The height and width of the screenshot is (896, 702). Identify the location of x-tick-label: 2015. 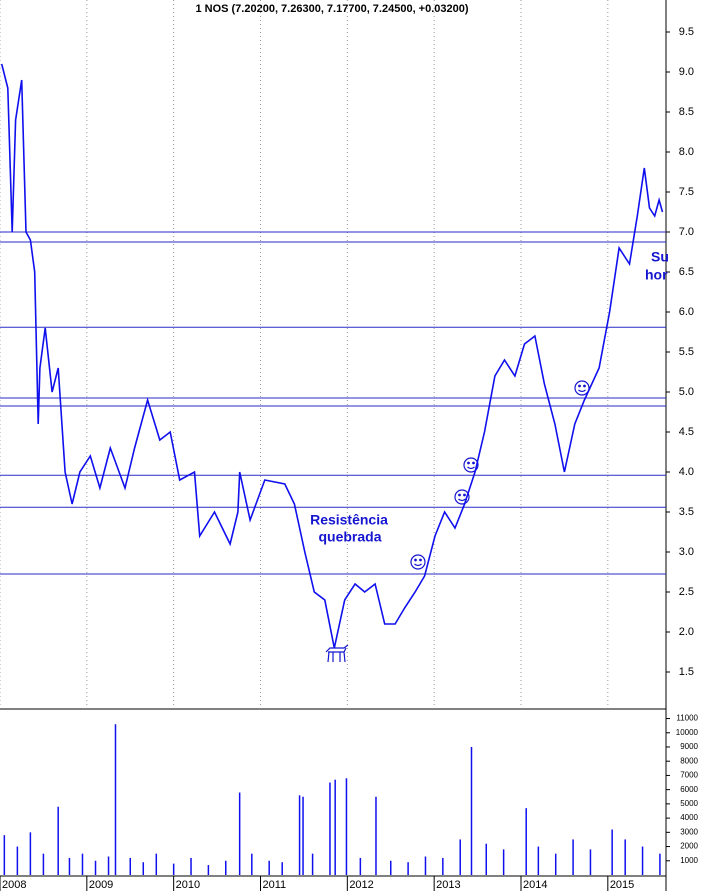
(622, 885).